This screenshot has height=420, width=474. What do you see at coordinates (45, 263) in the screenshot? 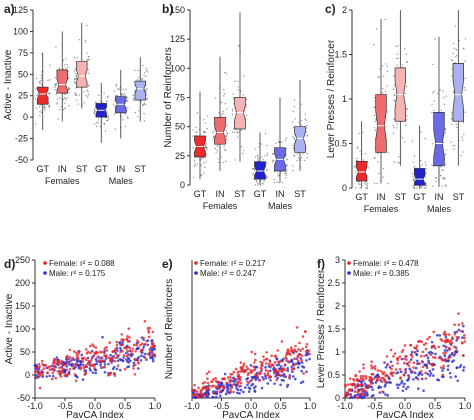
I see `legend-female-marker` at bounding box center [45, 263].